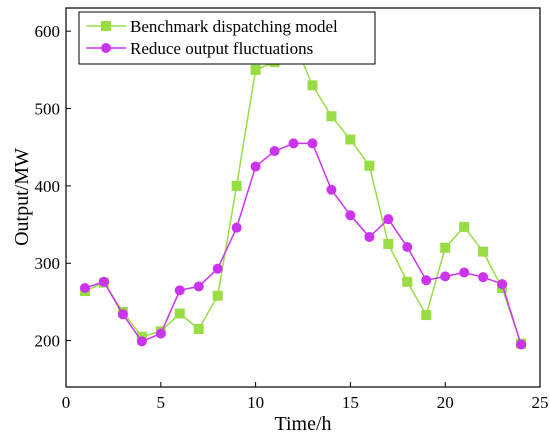 The height and width of the screenshot is (439, 550). I want to click on y-tick-label: 300, so click(48, 263).